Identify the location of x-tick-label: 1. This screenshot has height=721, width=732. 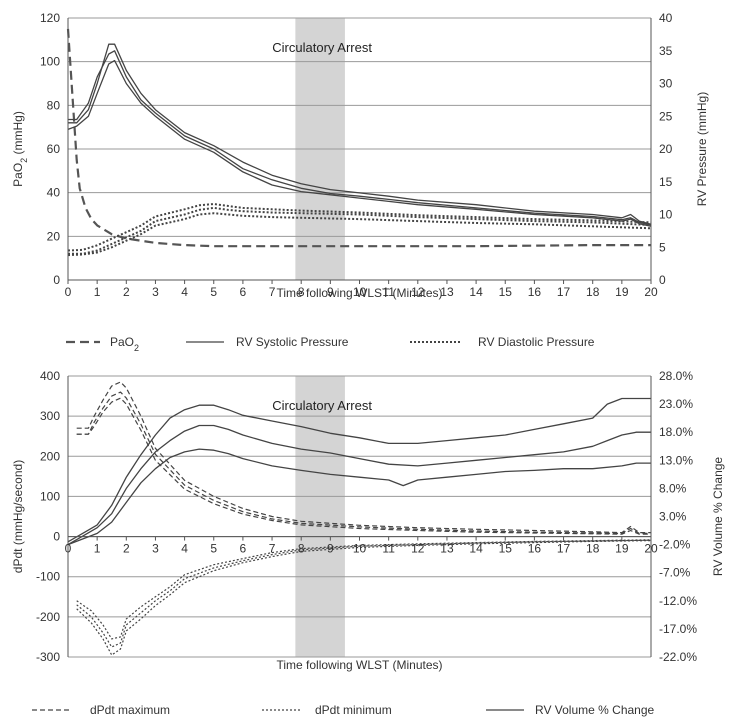
(97, 292).